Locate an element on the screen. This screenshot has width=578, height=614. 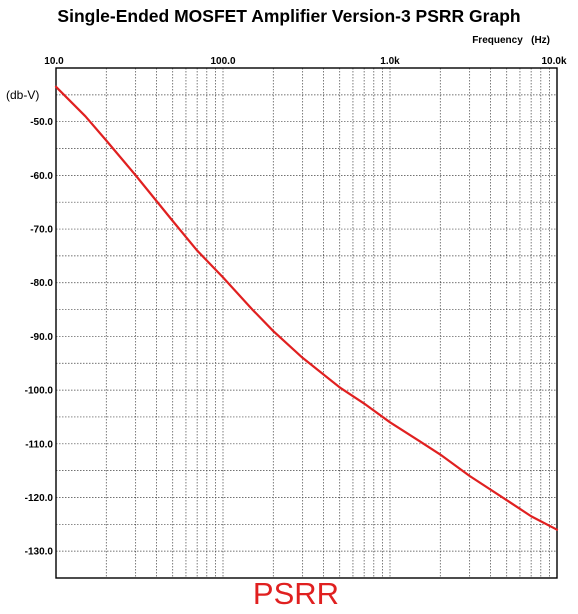
y-tick-label: -120.0 is located at coordinates (39, 498).